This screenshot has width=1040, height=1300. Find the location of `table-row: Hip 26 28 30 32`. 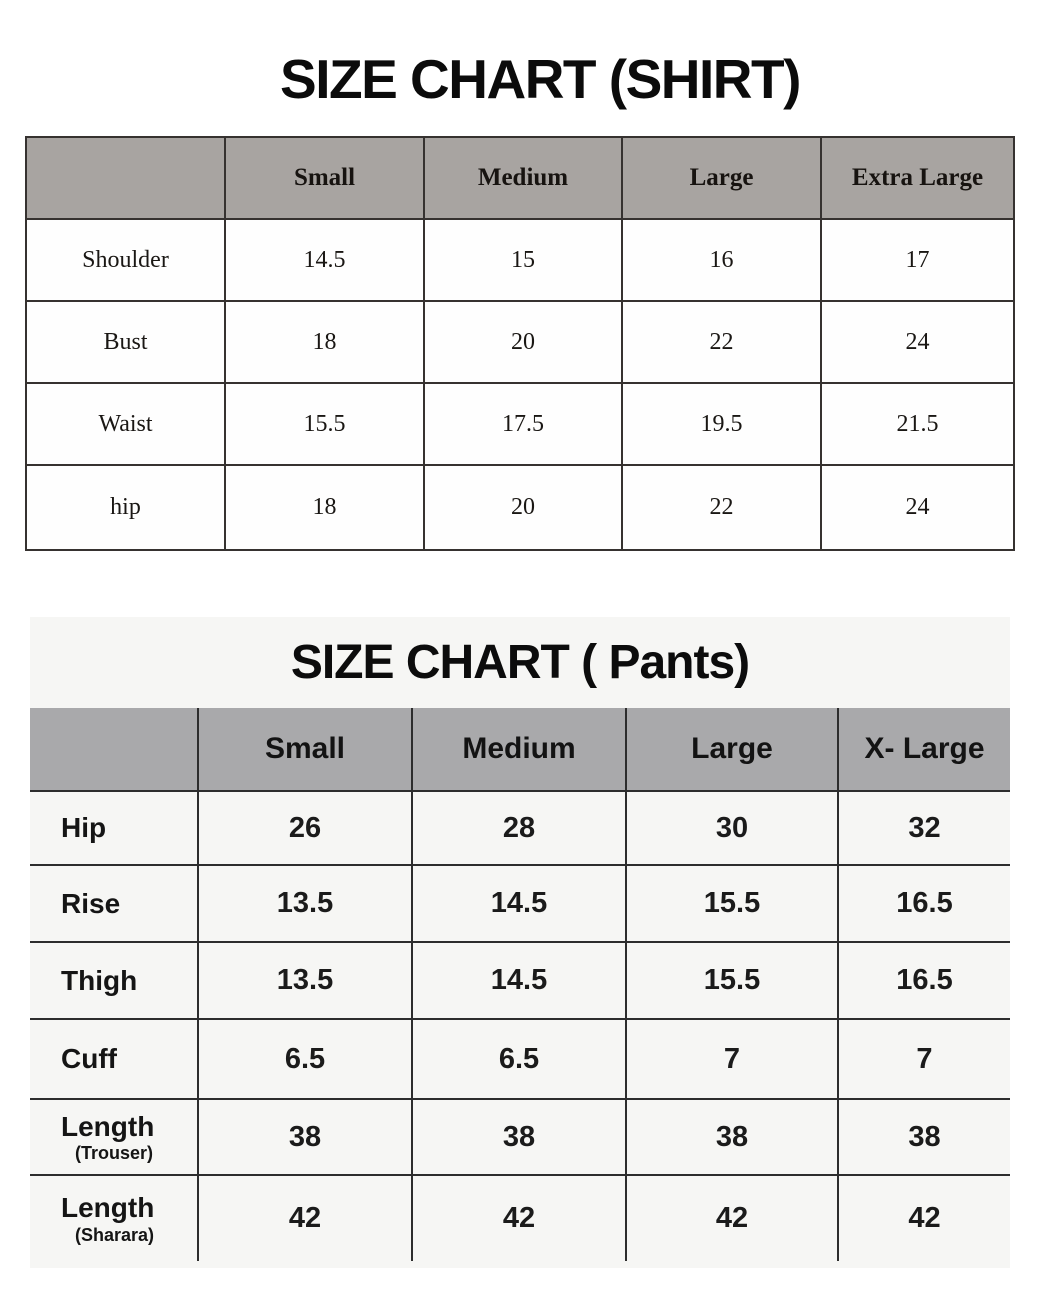

table-row: Hip 26 28 30 32 is located at coordinates (520, 827).